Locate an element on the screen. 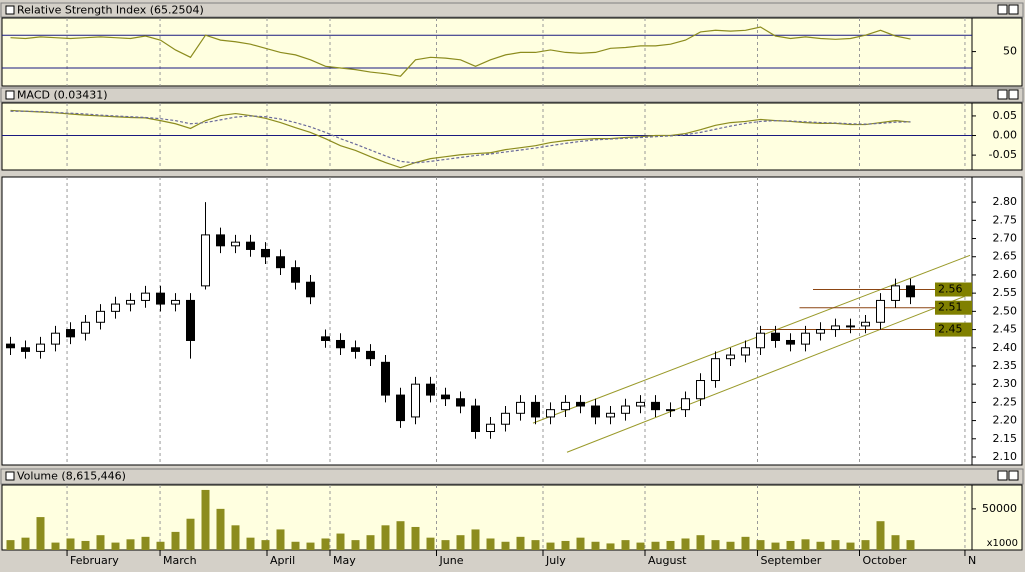 Image resolution: width=1025 pixels, height=572 pixels. y-tick-label: 2.70 is located at coordinates (1005, 238).